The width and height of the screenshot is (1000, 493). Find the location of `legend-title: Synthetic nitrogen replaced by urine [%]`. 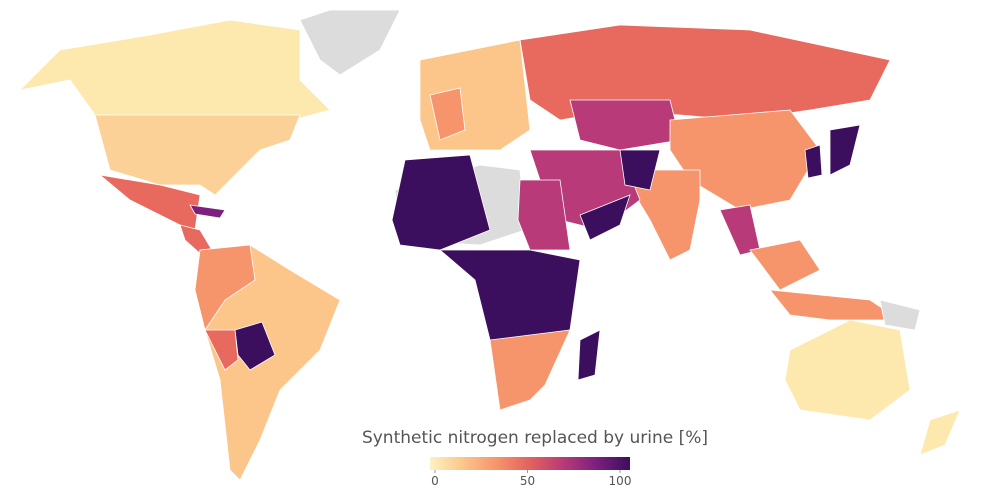

legend-title: Synthetic nitrogen replaced by urine [%] is located at coordinates (535, 438).